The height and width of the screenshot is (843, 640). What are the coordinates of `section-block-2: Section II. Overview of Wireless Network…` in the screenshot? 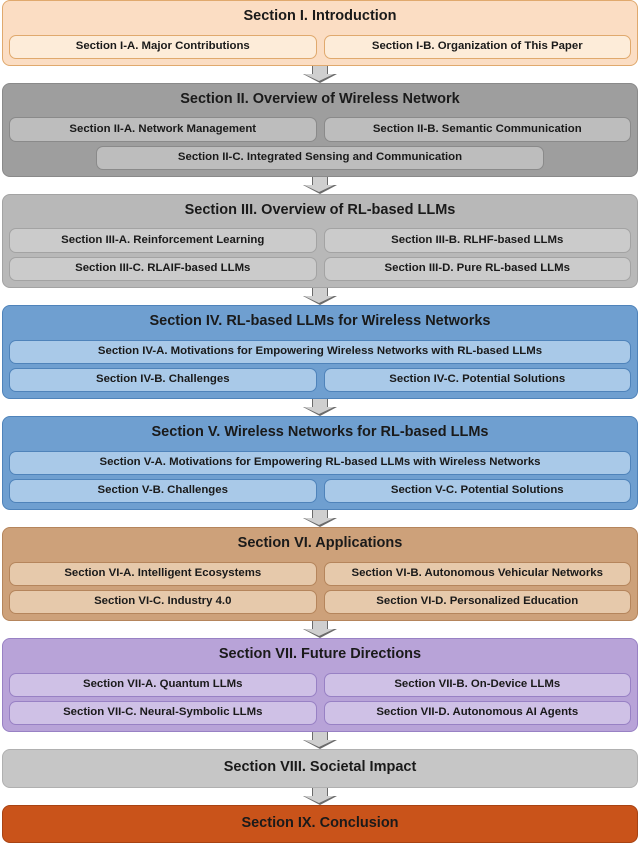 It's located at (320, 129).